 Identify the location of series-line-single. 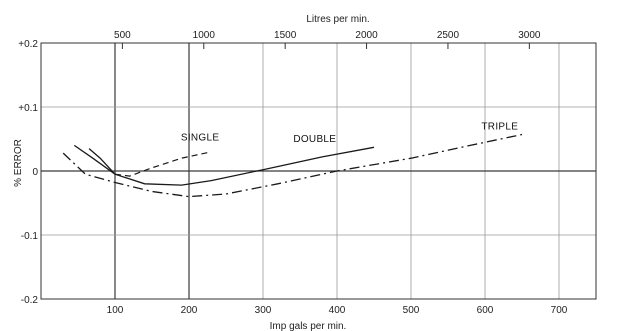
(102, 161).